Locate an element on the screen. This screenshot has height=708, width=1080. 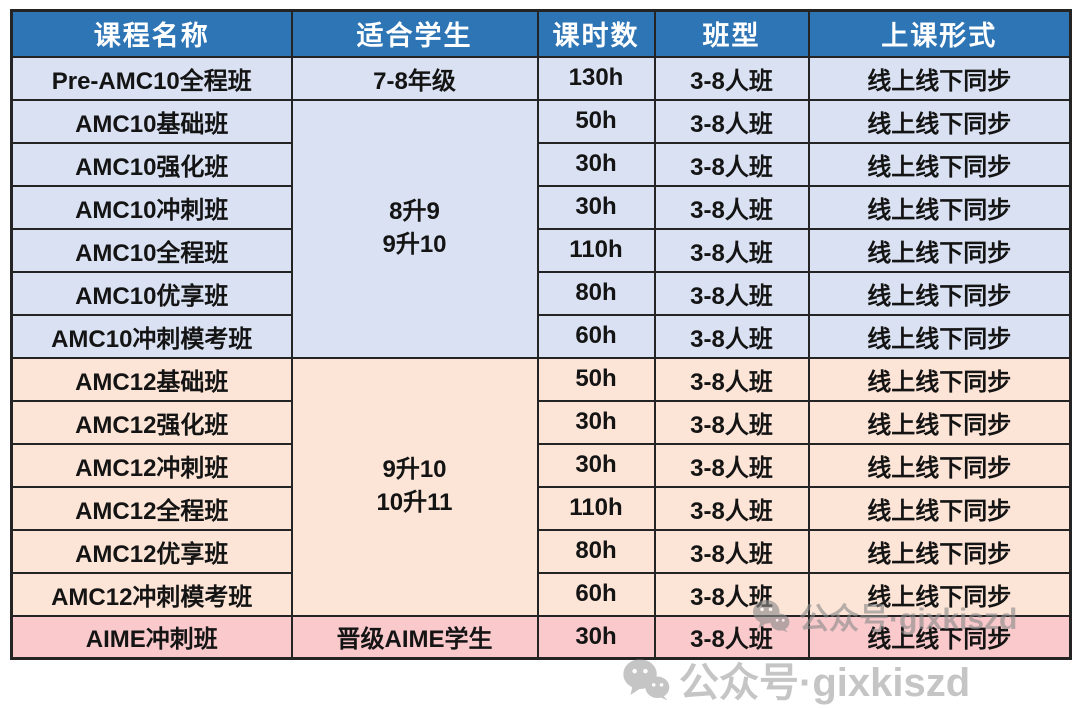
header-class-size: 班型 is located at coordinates (731, 33).